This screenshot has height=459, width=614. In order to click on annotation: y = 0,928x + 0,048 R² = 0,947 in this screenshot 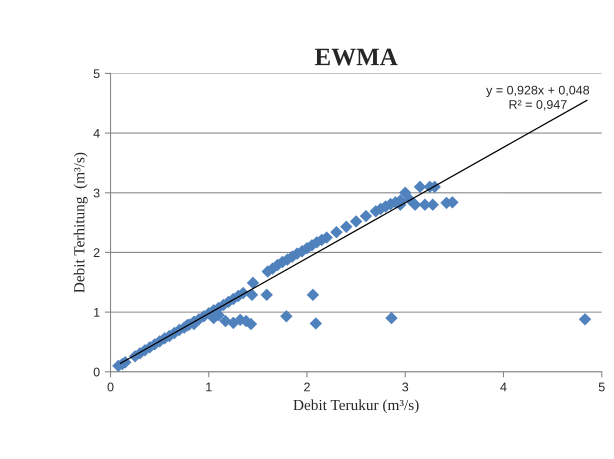, I will do `click(538, 98)`.